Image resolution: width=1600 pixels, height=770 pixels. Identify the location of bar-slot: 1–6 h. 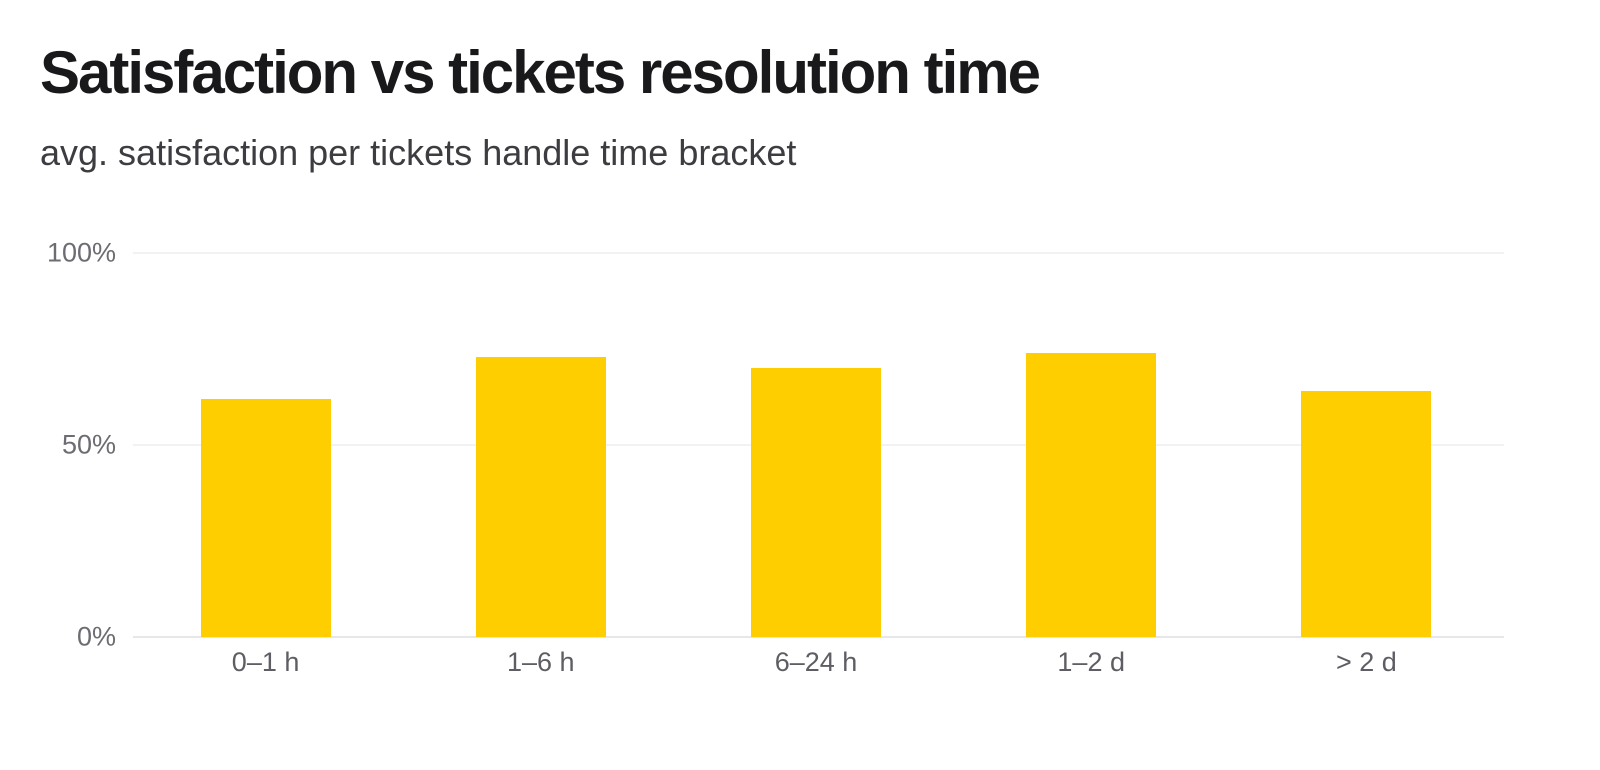
(540, 464).